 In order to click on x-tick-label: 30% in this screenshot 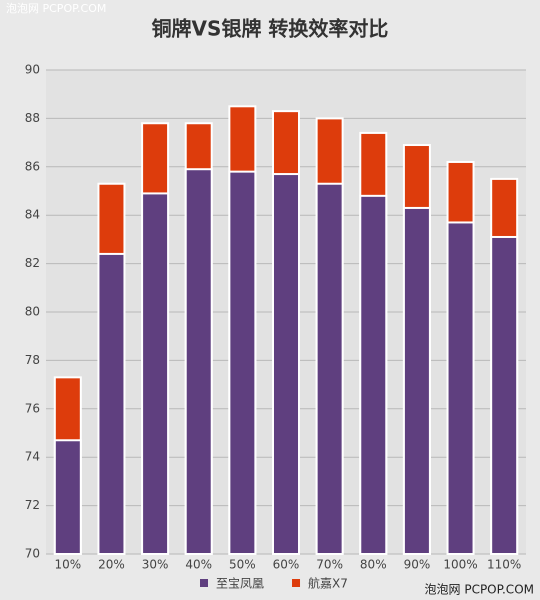, I will do `click(155, 565)`.